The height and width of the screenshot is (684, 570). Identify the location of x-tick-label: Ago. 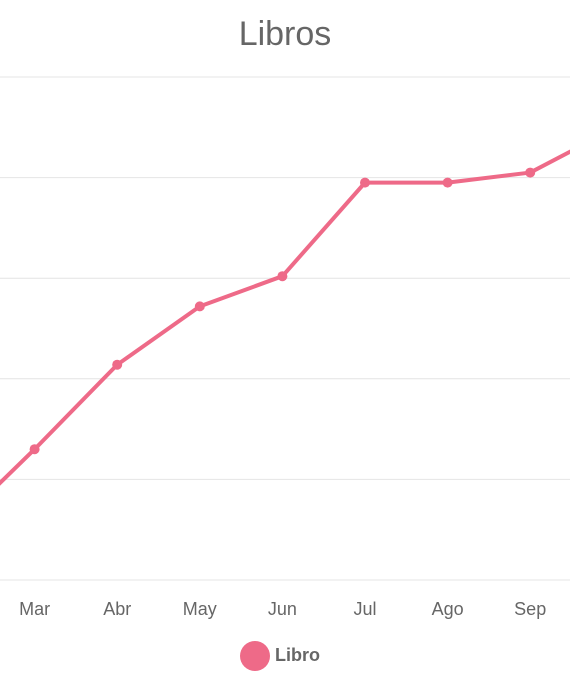
(448, 609).